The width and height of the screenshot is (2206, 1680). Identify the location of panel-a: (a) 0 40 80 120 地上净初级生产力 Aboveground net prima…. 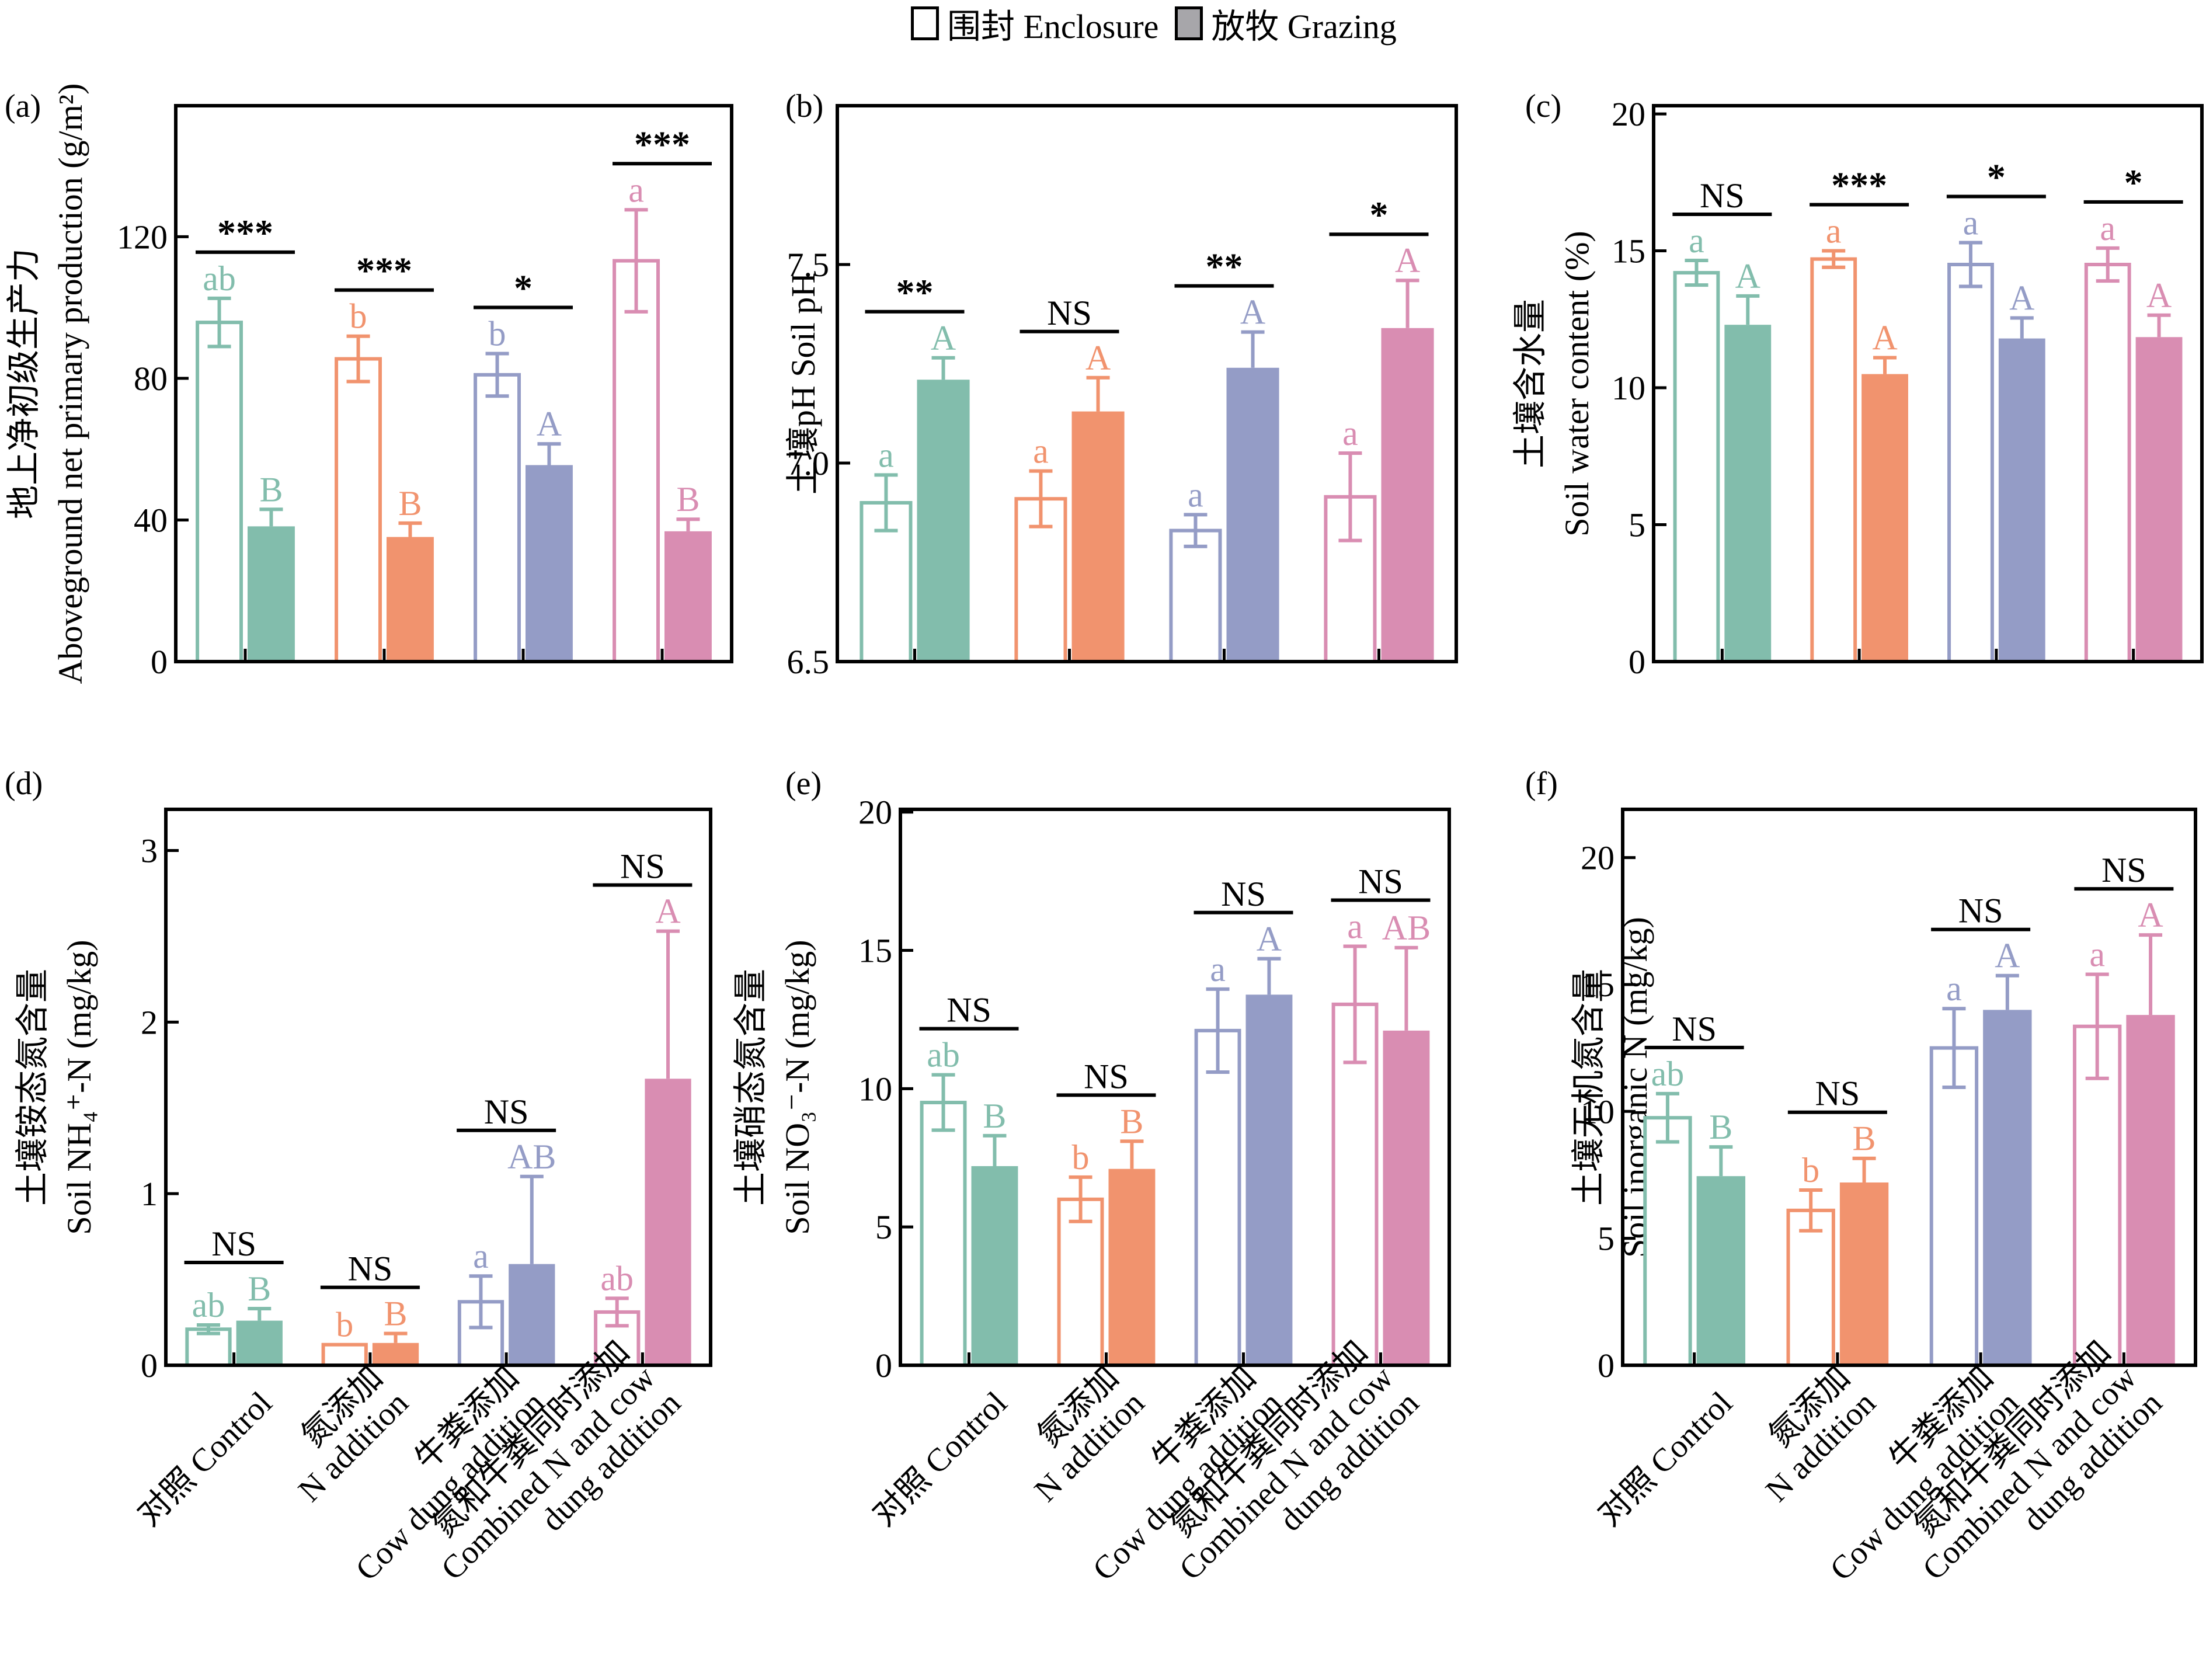
(369, 384).